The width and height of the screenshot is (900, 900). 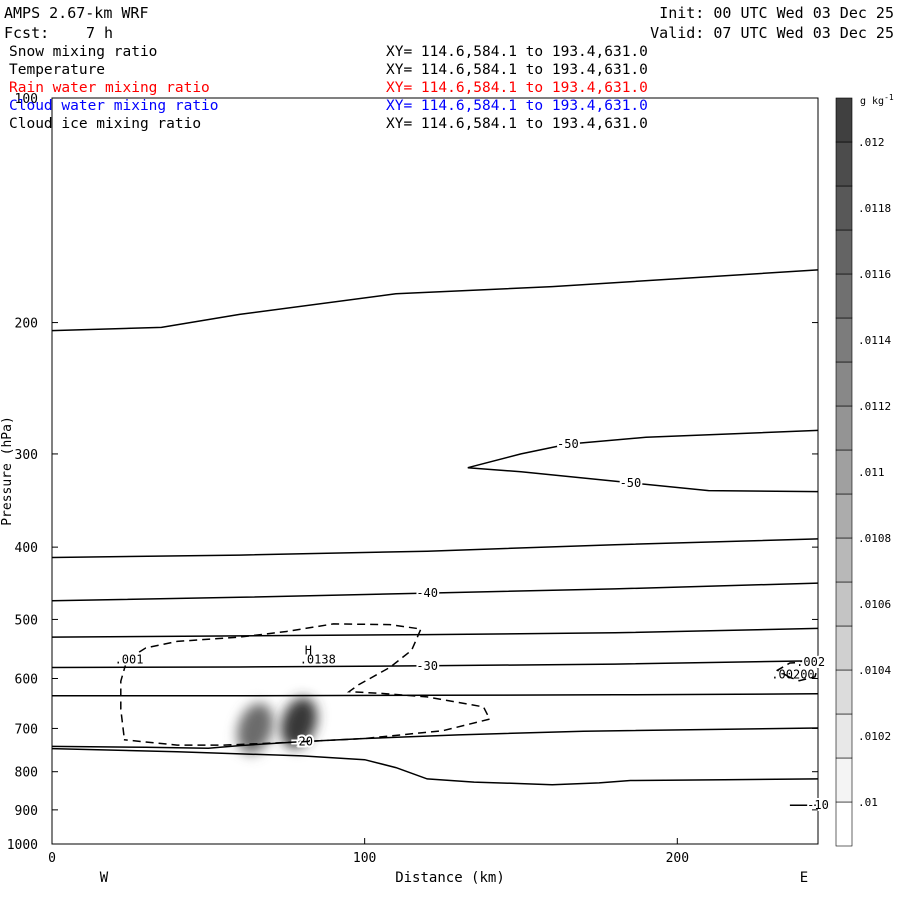 What do you see at coordinates (776, 13) in the screenshot?
I see `init-time: Init: 00 UTC Wed 03 Dec 25` at bounding box center [776, 13].